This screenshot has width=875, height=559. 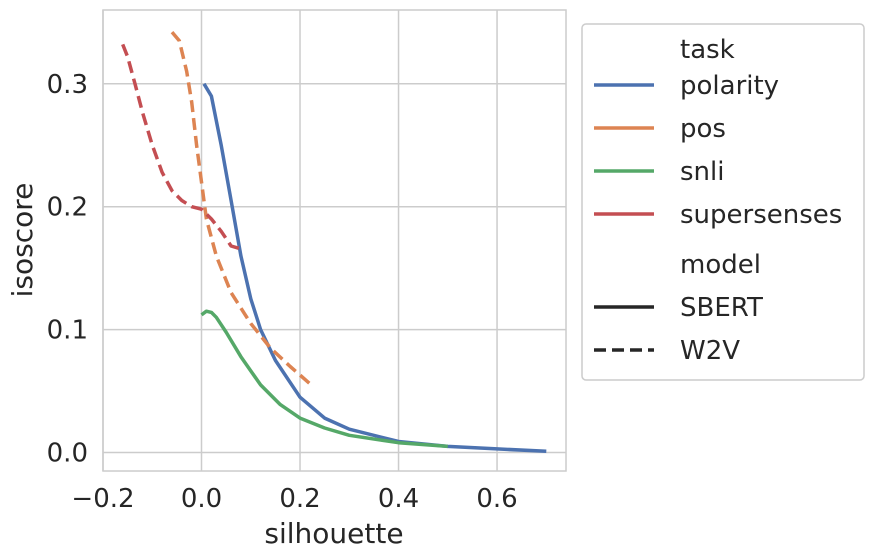 What do you see at coordinates (182, 147) in the screenshot?
I see `series-line-supersenses-w2v` at bounding box center [182, 147].